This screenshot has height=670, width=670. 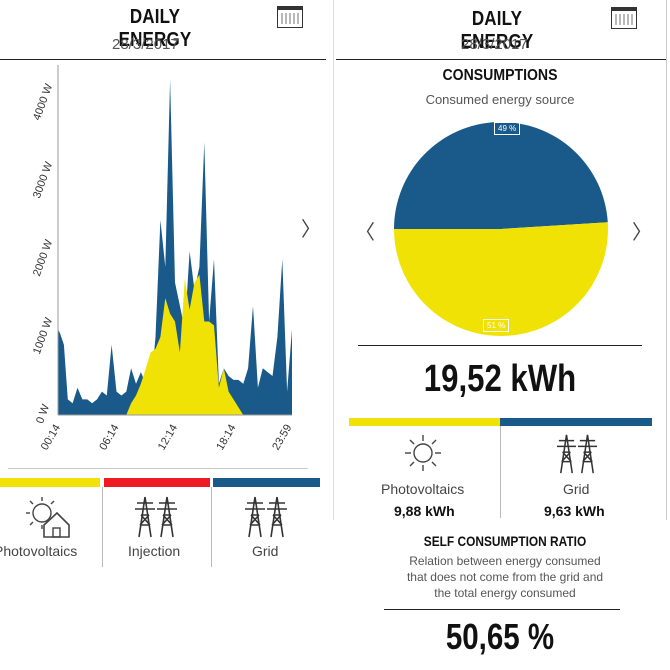 I want to click on left-page-title: DAILY ENERGY, so click(x=155, y=28).